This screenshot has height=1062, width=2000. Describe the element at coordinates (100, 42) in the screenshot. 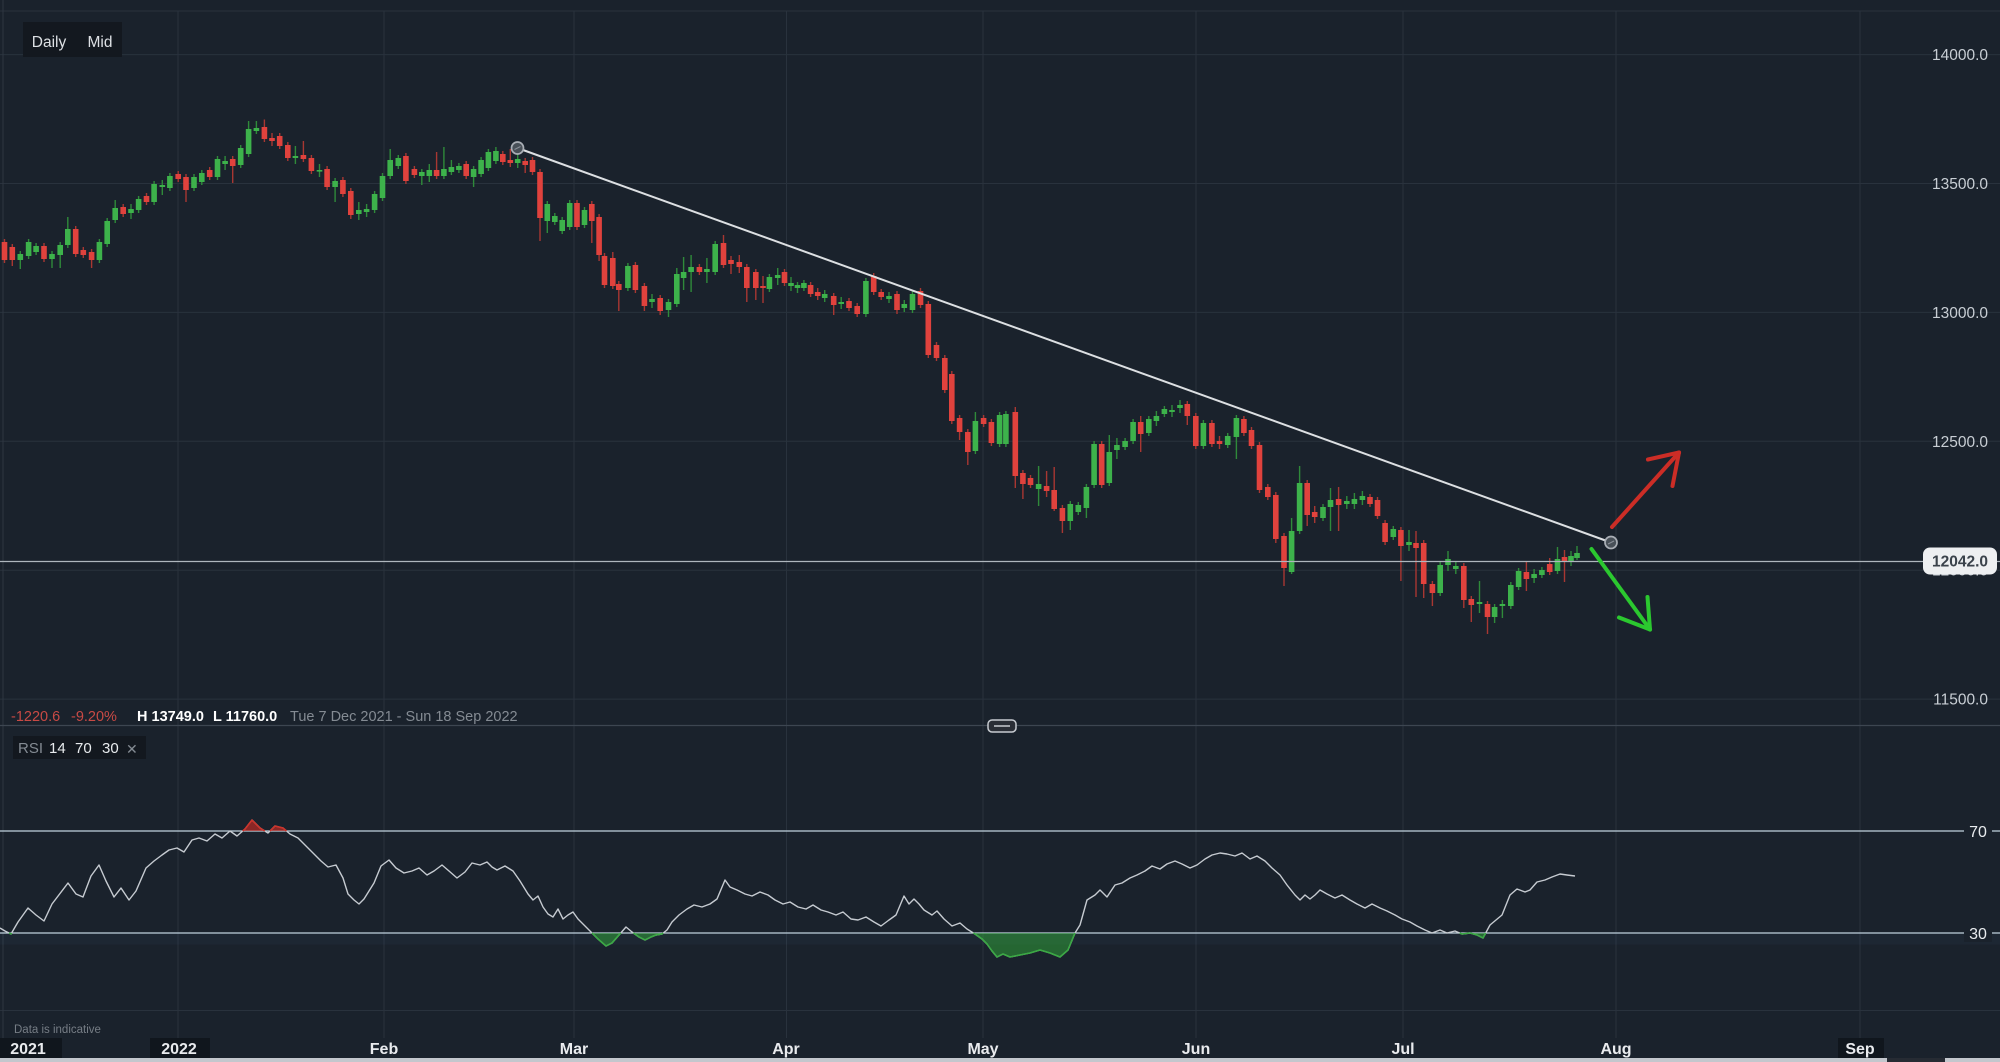

I see `svg-text: Mid` at that location.